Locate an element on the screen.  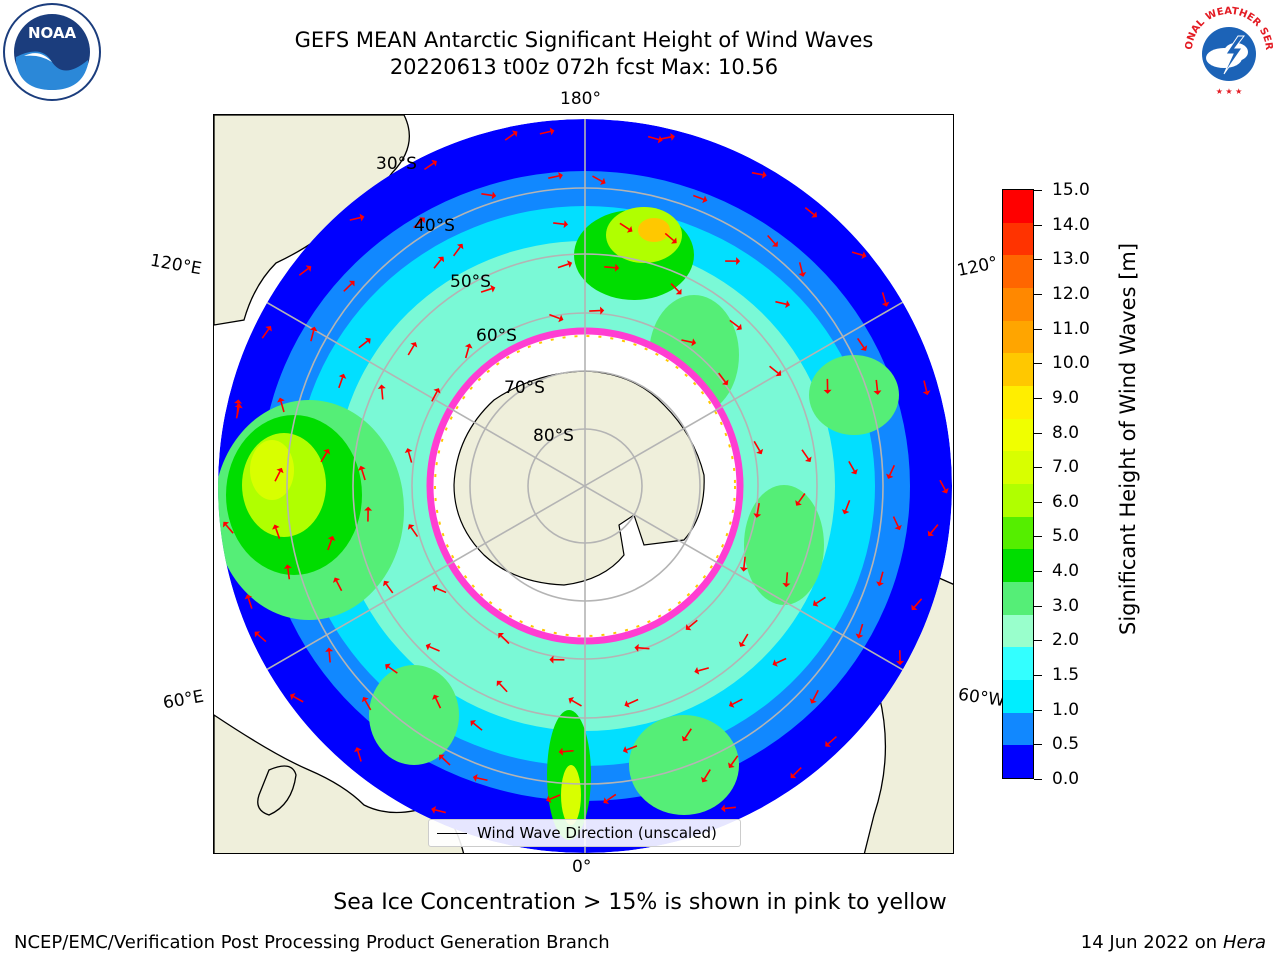
colorbar-tick-label: 2.0 is located at coordinates (1066, 640).